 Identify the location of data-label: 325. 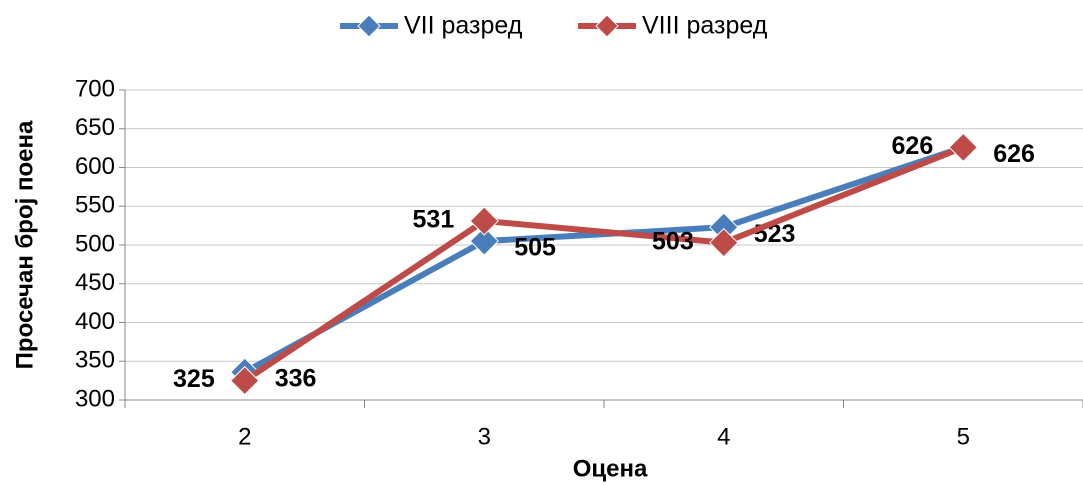
(194, 379).